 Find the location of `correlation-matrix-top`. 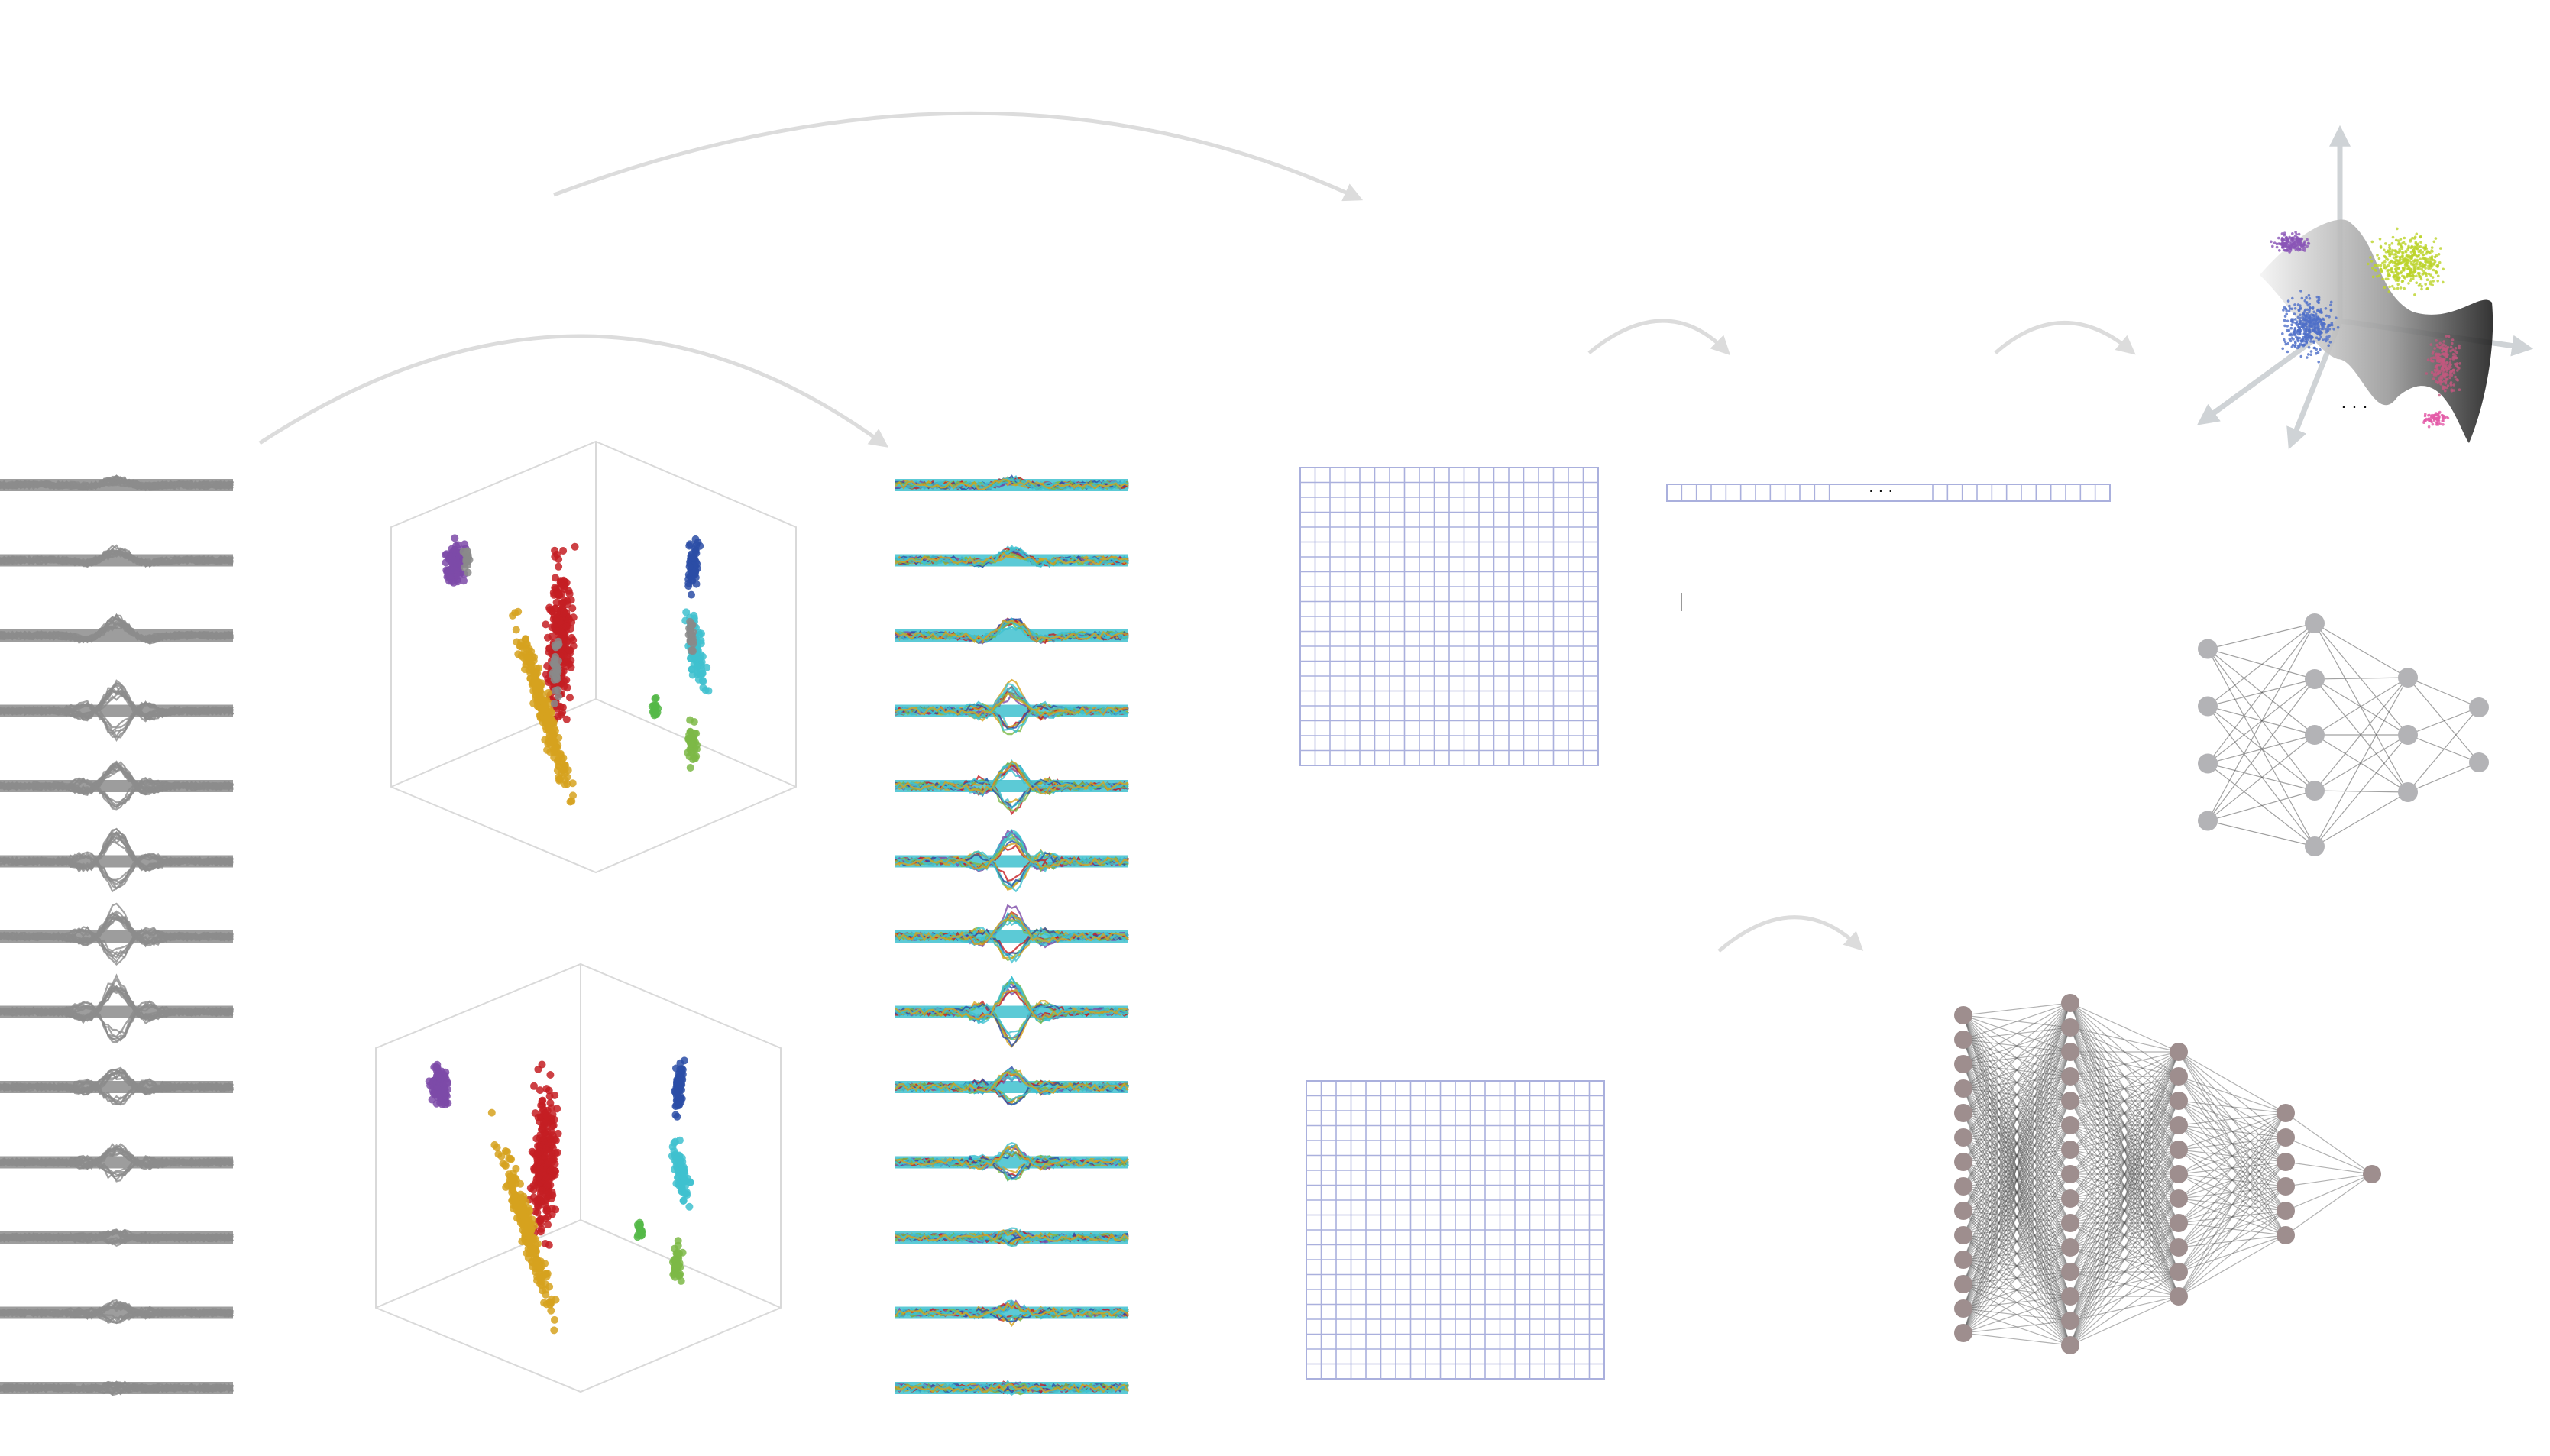

correlation-matrix-top is located at coordinates (1449, 616).